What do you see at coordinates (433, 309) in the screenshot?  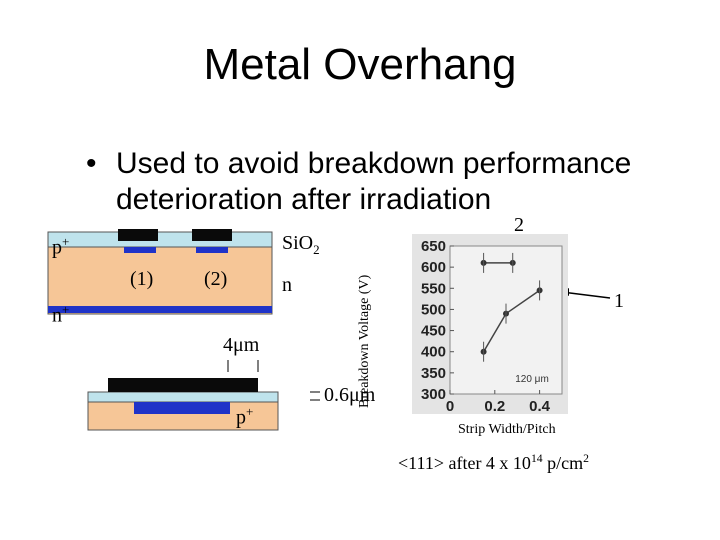 I see `y-tick-label: 500` at bounding box center [433, 309].